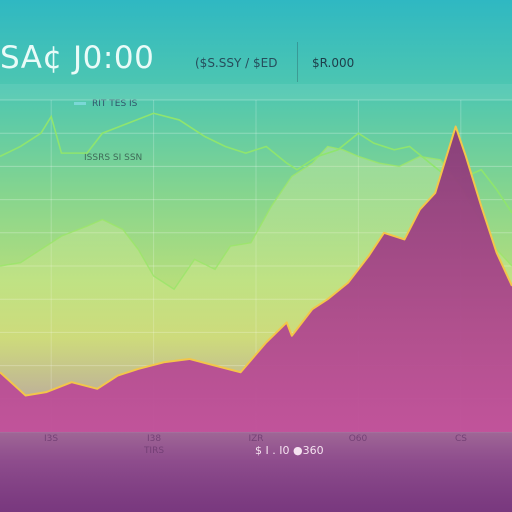 The width and height of the screenshot is (512, 512). I want to click on header-right-info: $R.000, so click(333, 63).